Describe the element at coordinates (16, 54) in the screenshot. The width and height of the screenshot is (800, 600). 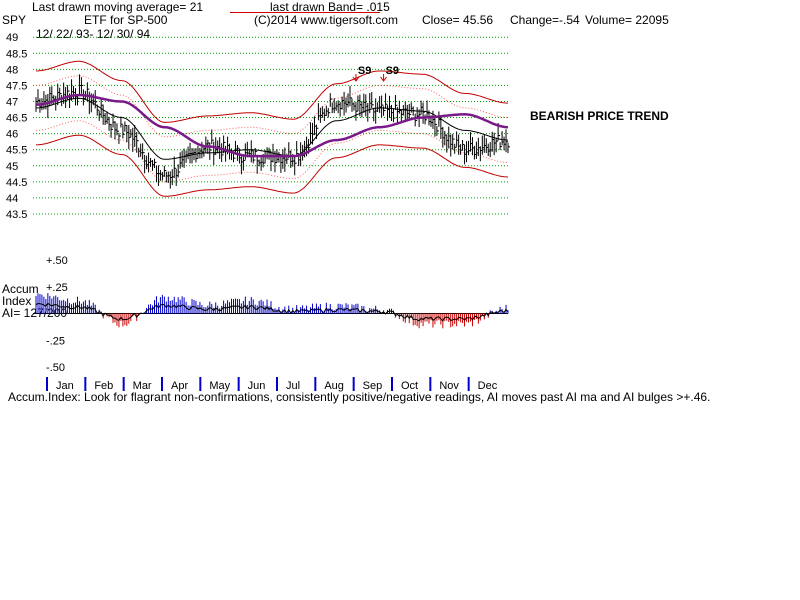
I see `price-tick-label: 48.5` at that location.